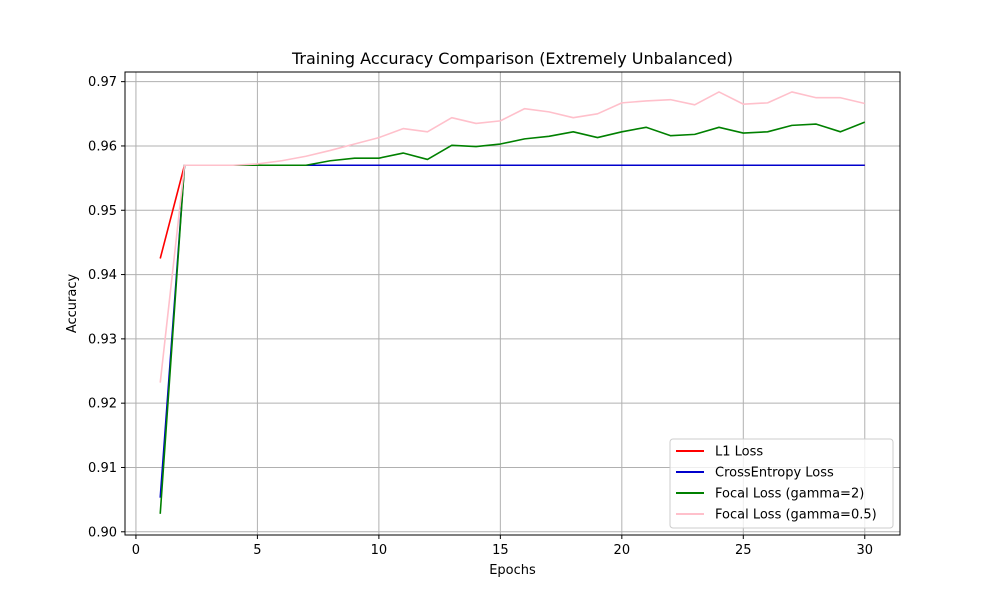 This screenshot has height=600, width=1000. Describe the element at coordinates (106, 307) in the screenshot. I see `y-axis-ticks: 0.90 0.91 0.92 0.93 0.94 0.95 0.96 0.97` at that location.